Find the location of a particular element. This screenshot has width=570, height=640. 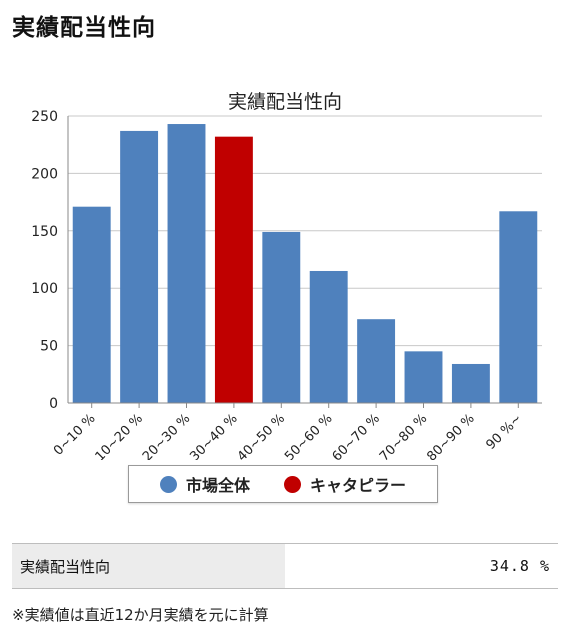

legend-item-market: 市場全体 is located at coordinates (204, 484).